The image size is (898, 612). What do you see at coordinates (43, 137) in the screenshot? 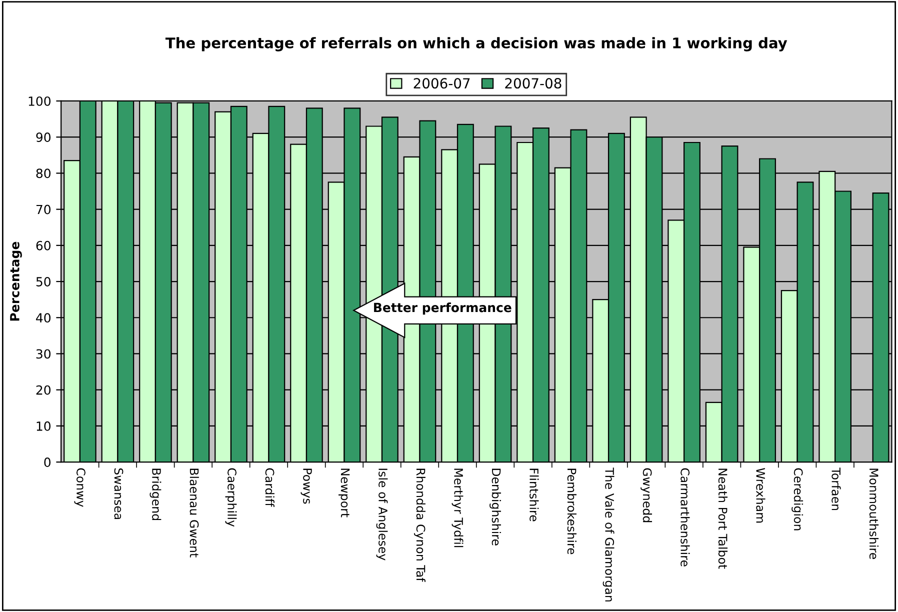
I see `y-tick-label: 90` at bounding box center [43, 137].